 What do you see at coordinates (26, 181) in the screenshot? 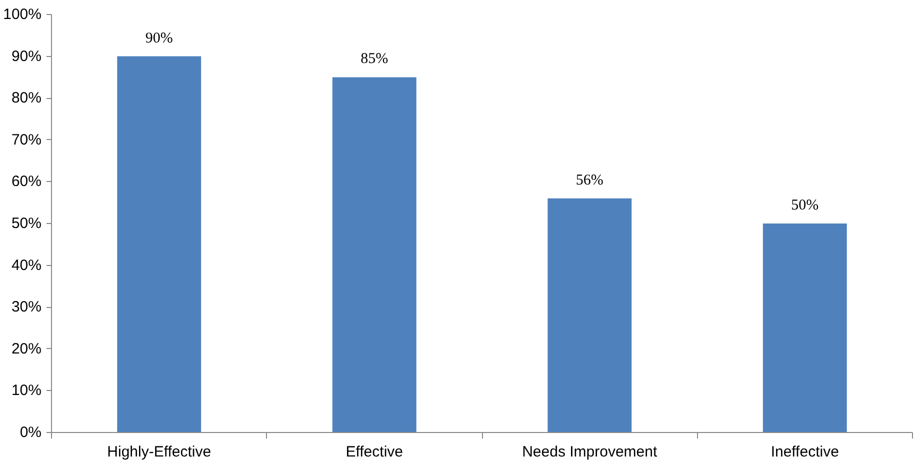
I see `y-tick-label: 60%` at bounding box center [26, 181].